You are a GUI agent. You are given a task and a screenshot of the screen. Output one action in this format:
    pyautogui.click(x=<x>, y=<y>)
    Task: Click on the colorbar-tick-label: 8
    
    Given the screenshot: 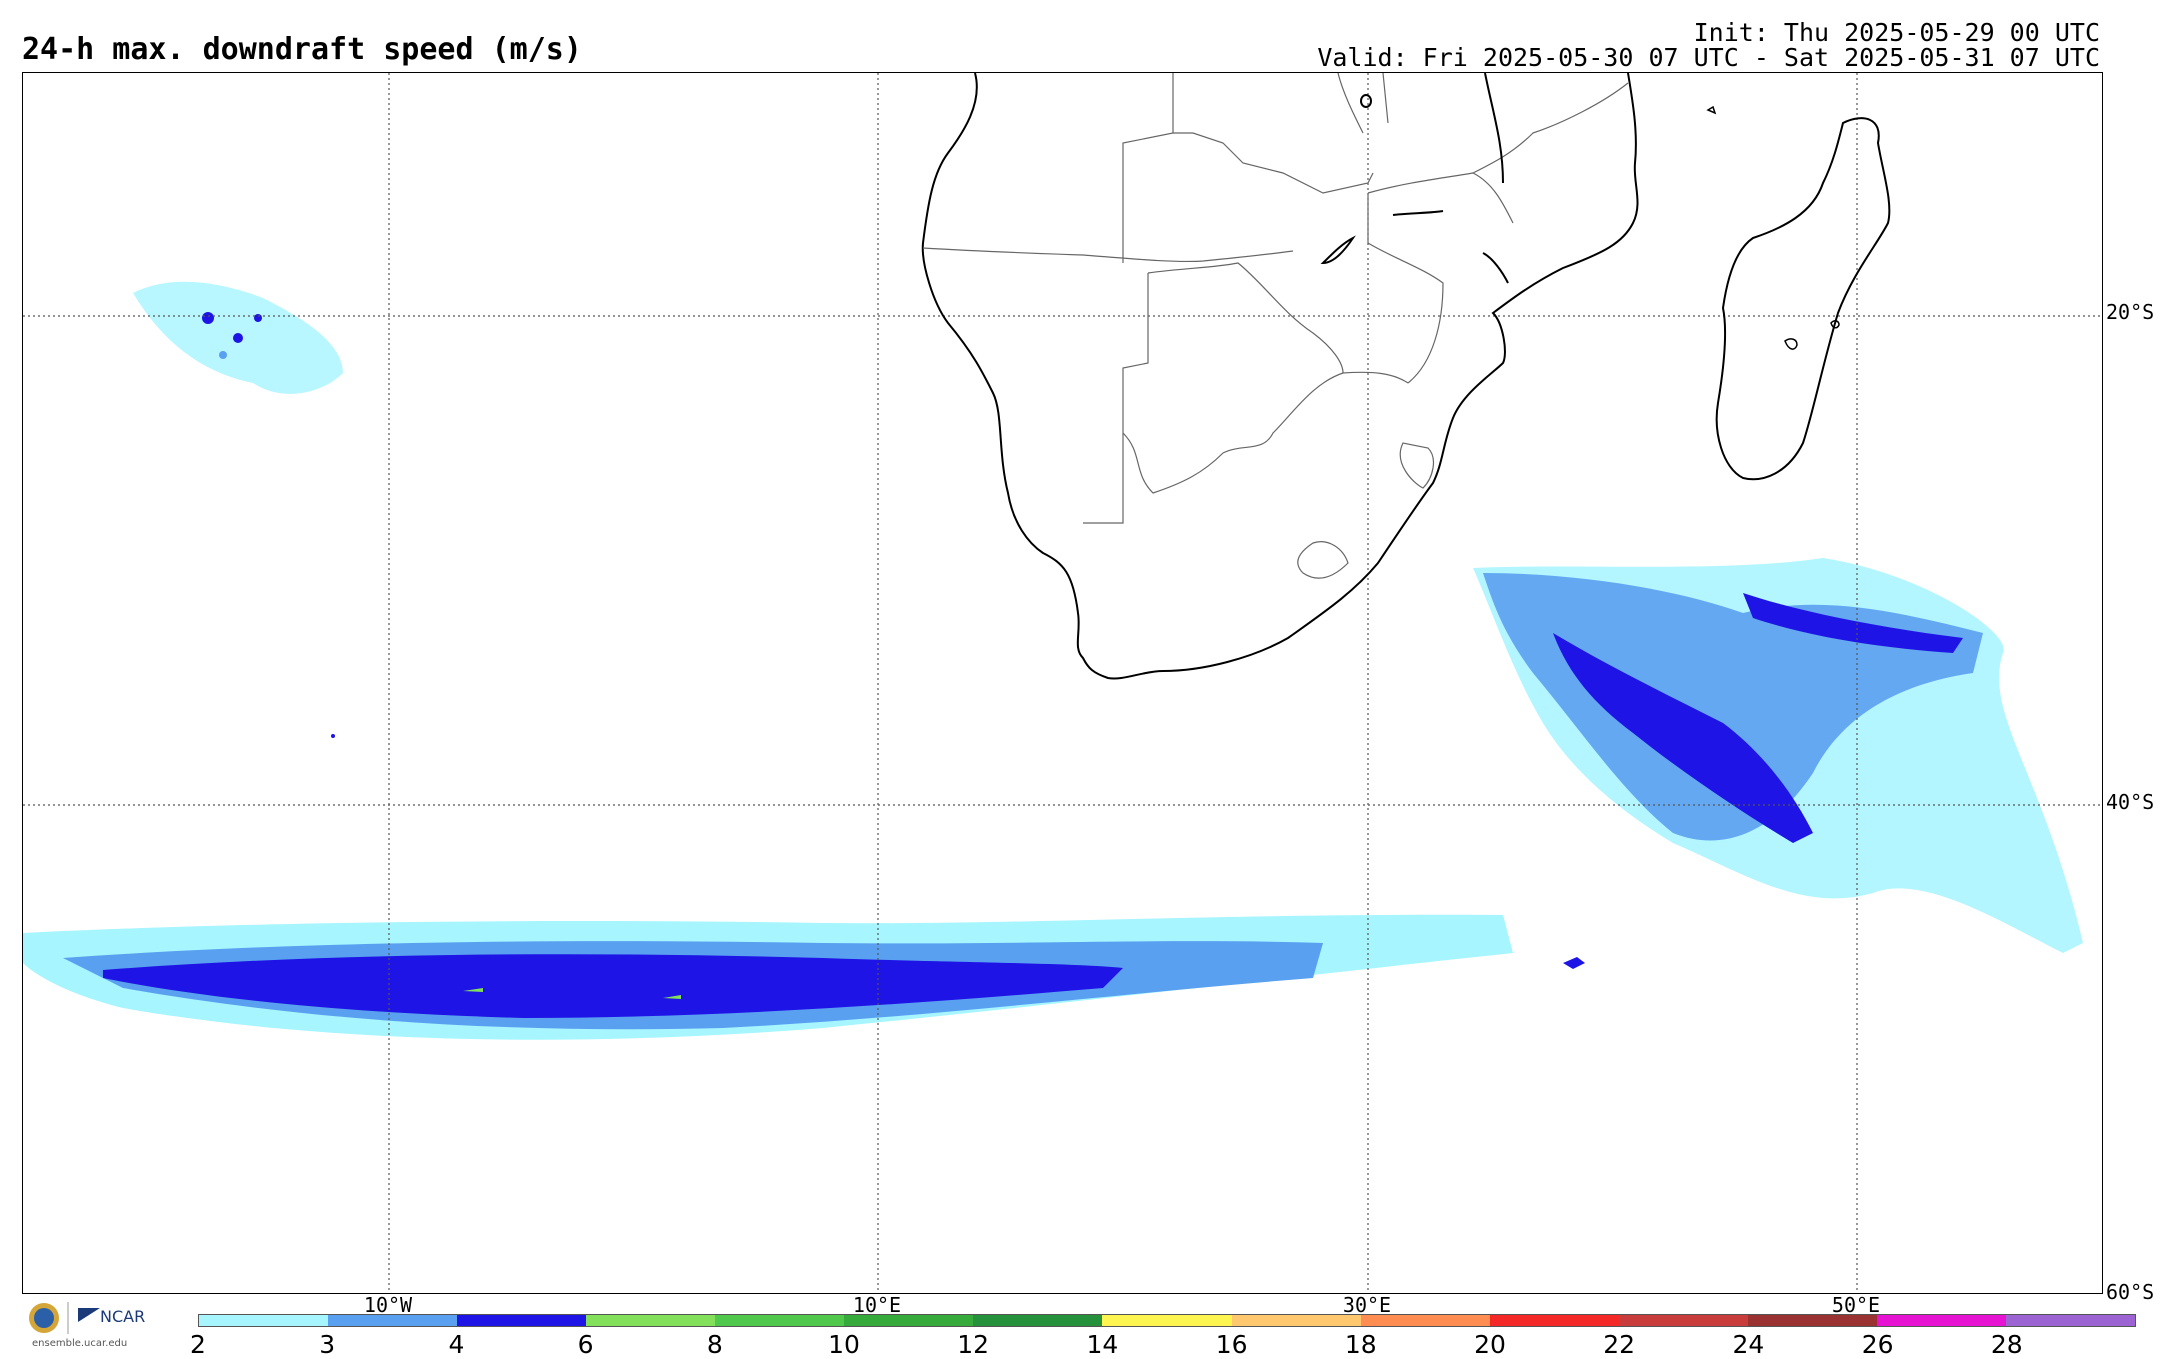 What is the action you would take?
    pyautogui.click(x=714, y=1344)
    